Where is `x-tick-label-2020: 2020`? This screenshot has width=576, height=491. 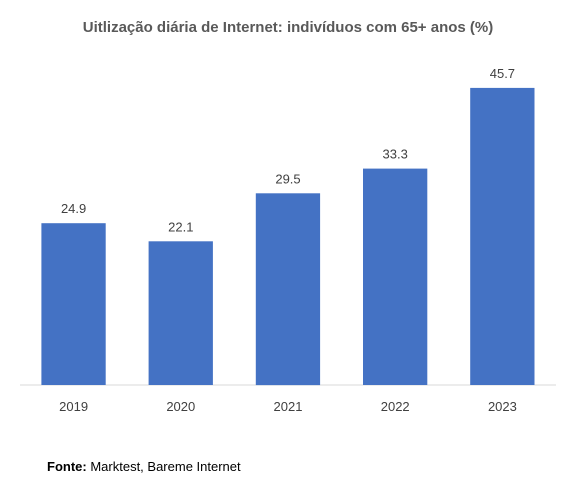 x-tick-label-2020: 2020 is located at coordinates (180, 406).